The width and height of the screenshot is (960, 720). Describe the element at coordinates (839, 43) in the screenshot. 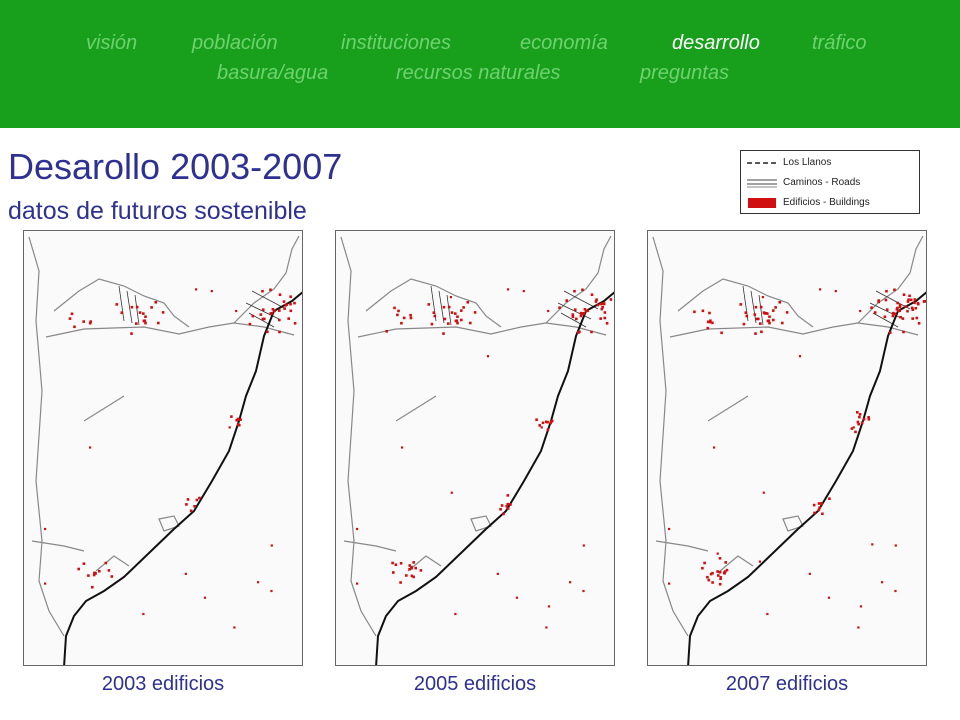

I see `nav-link-trafico: tráfico` at that location.